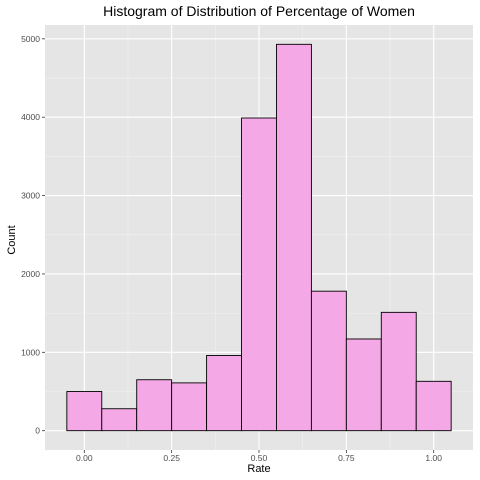  I want to click on x-tick-label: 0.50, so click(259, 458).